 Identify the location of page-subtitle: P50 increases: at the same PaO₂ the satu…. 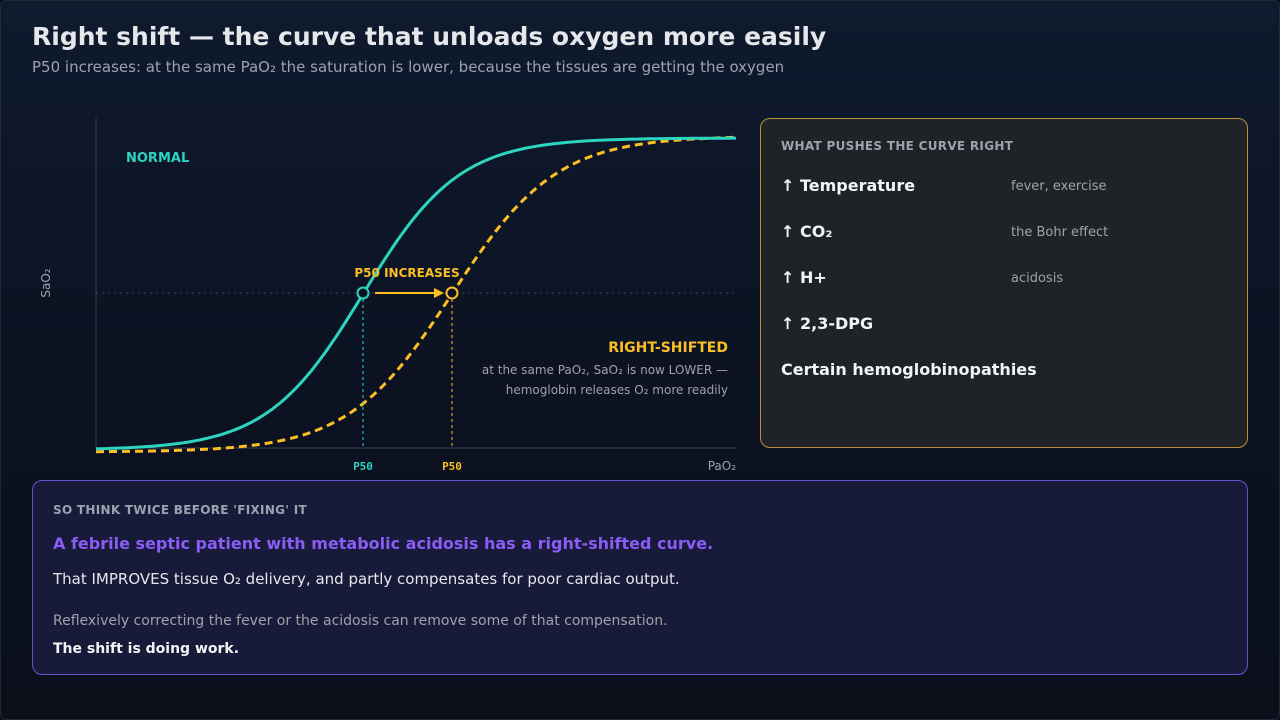
(408, 67).